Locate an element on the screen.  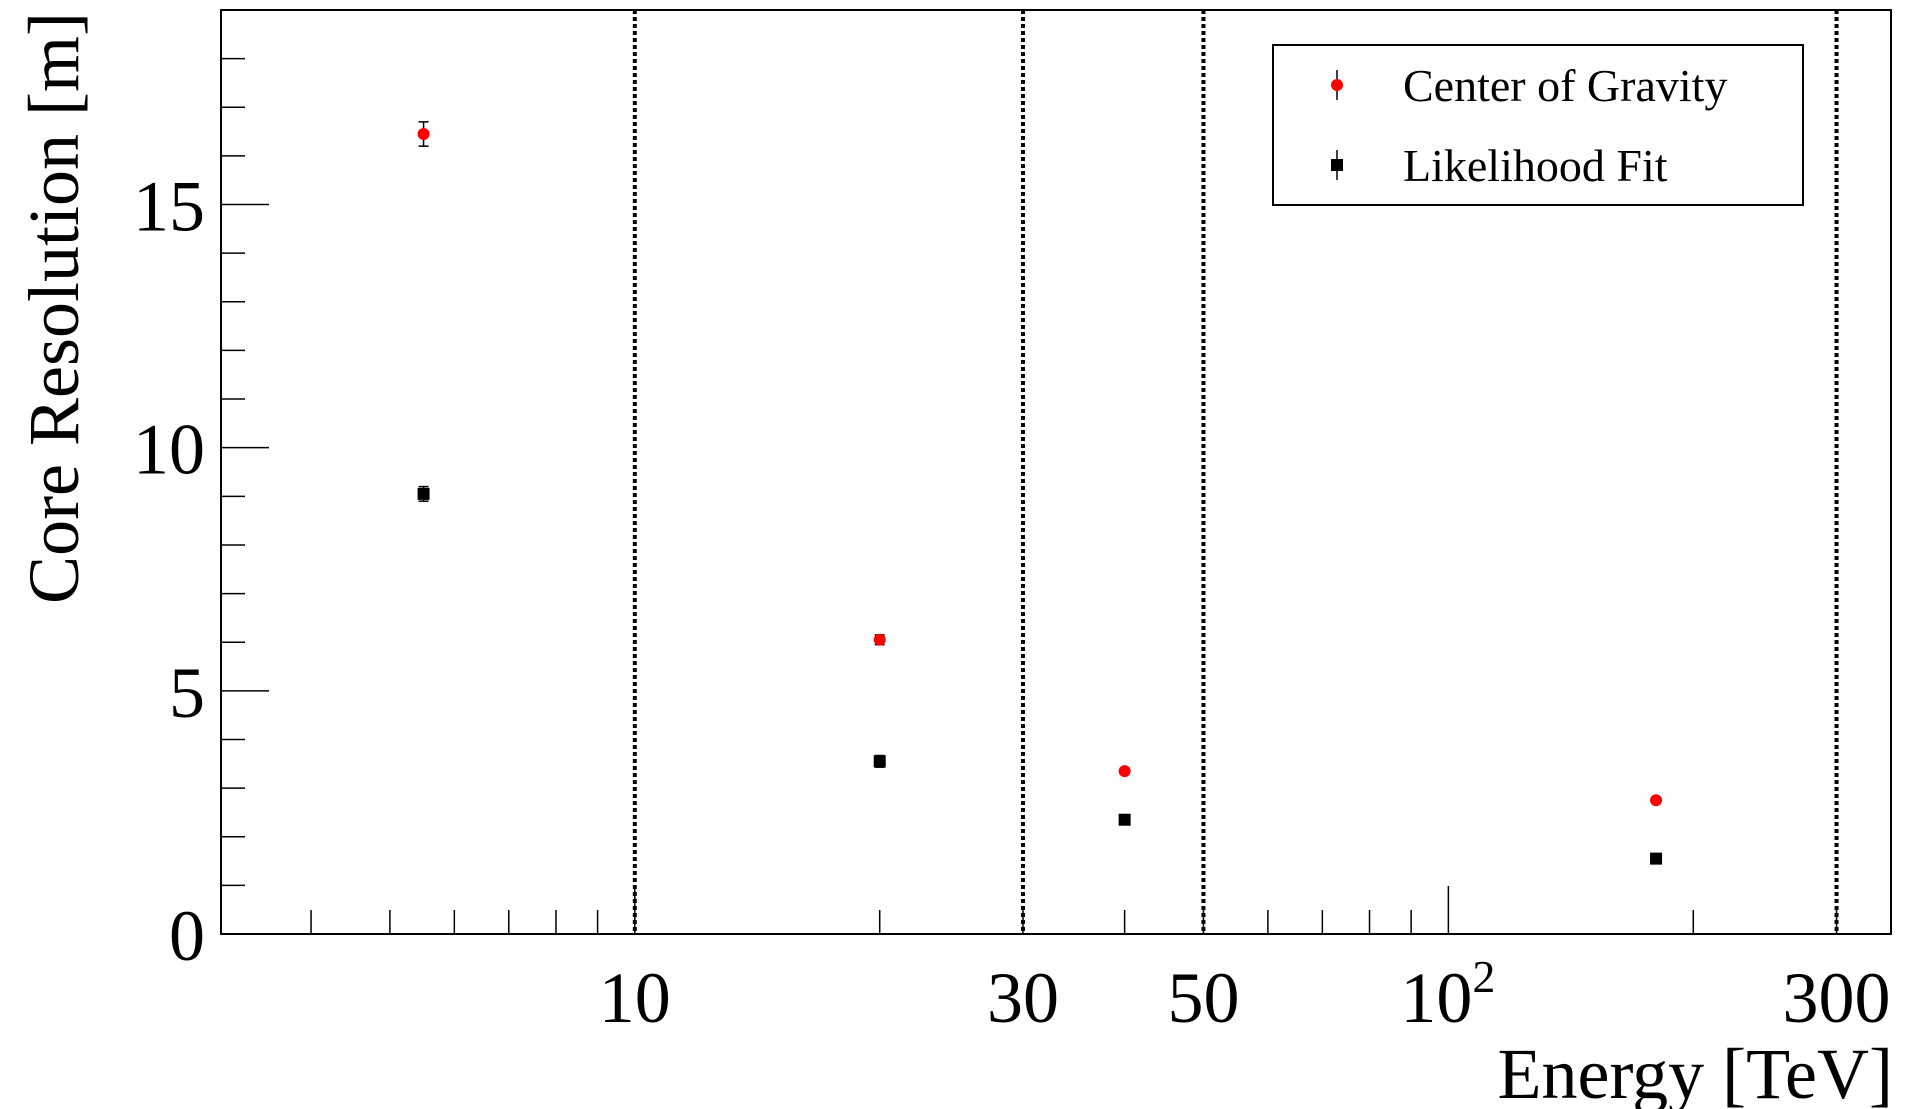
legend-box is located at coordinates (1538, 125).